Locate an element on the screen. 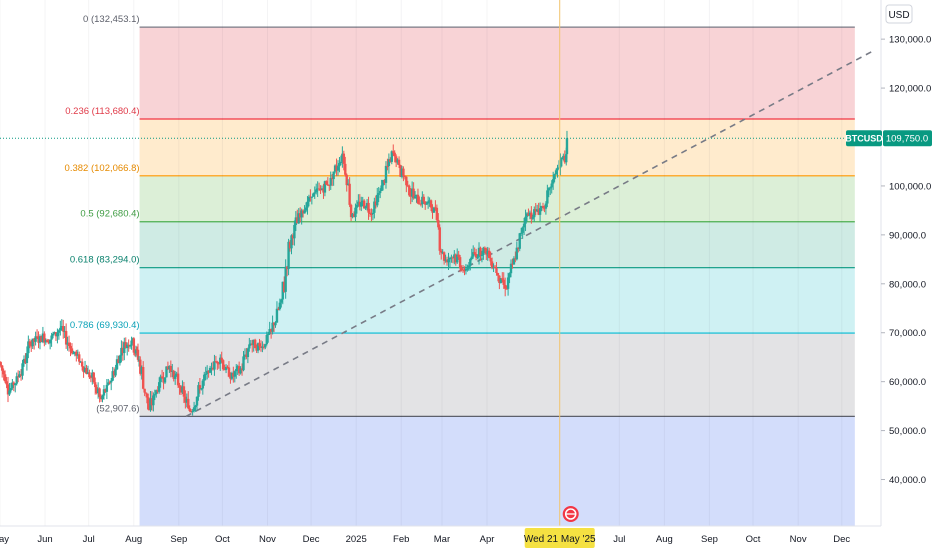 The width and height of the screenshot is (932, 550). x-tick-label: Jul is located at coordinates (89, 539).